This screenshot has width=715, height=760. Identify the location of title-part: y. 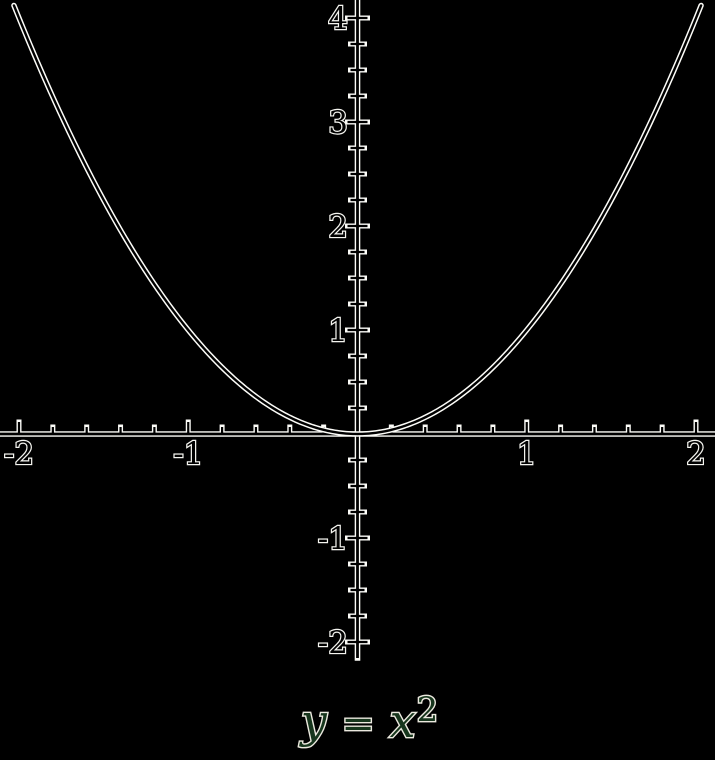
(313, 721).